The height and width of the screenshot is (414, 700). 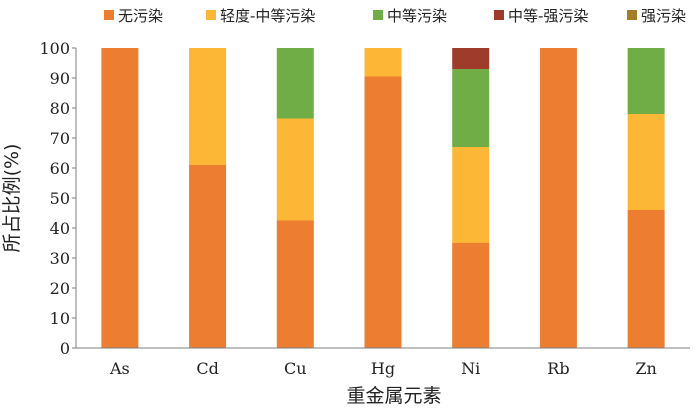 I want to click on legend-label-series-3: 中等-强污染, so click(x=548, y=16).